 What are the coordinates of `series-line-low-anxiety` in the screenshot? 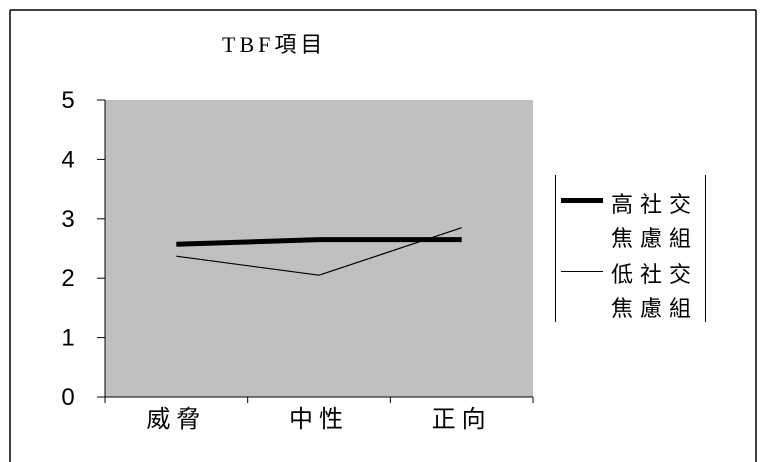 It's located at (319, 251).